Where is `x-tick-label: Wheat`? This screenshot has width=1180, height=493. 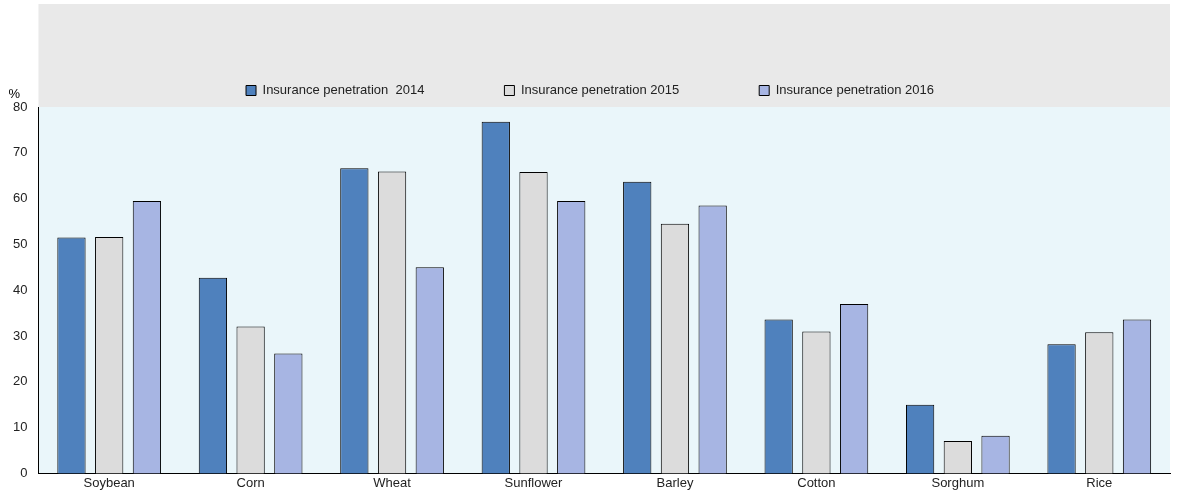
x-tick-label: Wheat is located at coordinates (392, 482).